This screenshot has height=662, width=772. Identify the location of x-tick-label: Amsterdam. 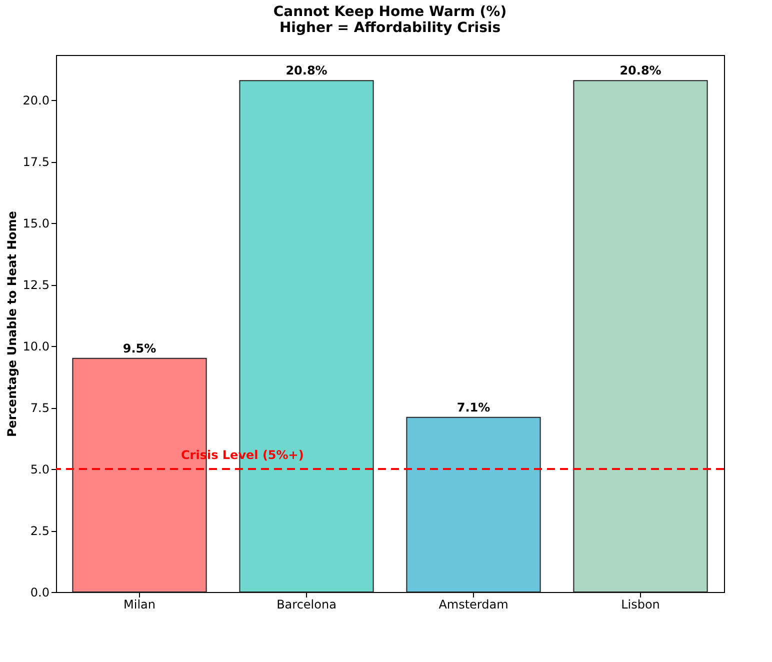
(473, 605).